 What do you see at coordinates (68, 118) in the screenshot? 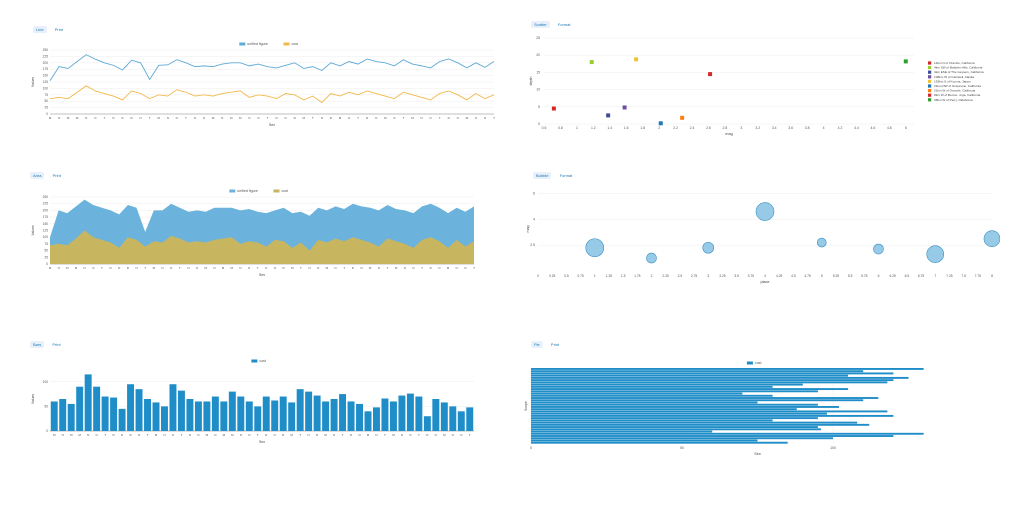
I see `c-line-xtick-2: M` at bounding box center [68, 118].